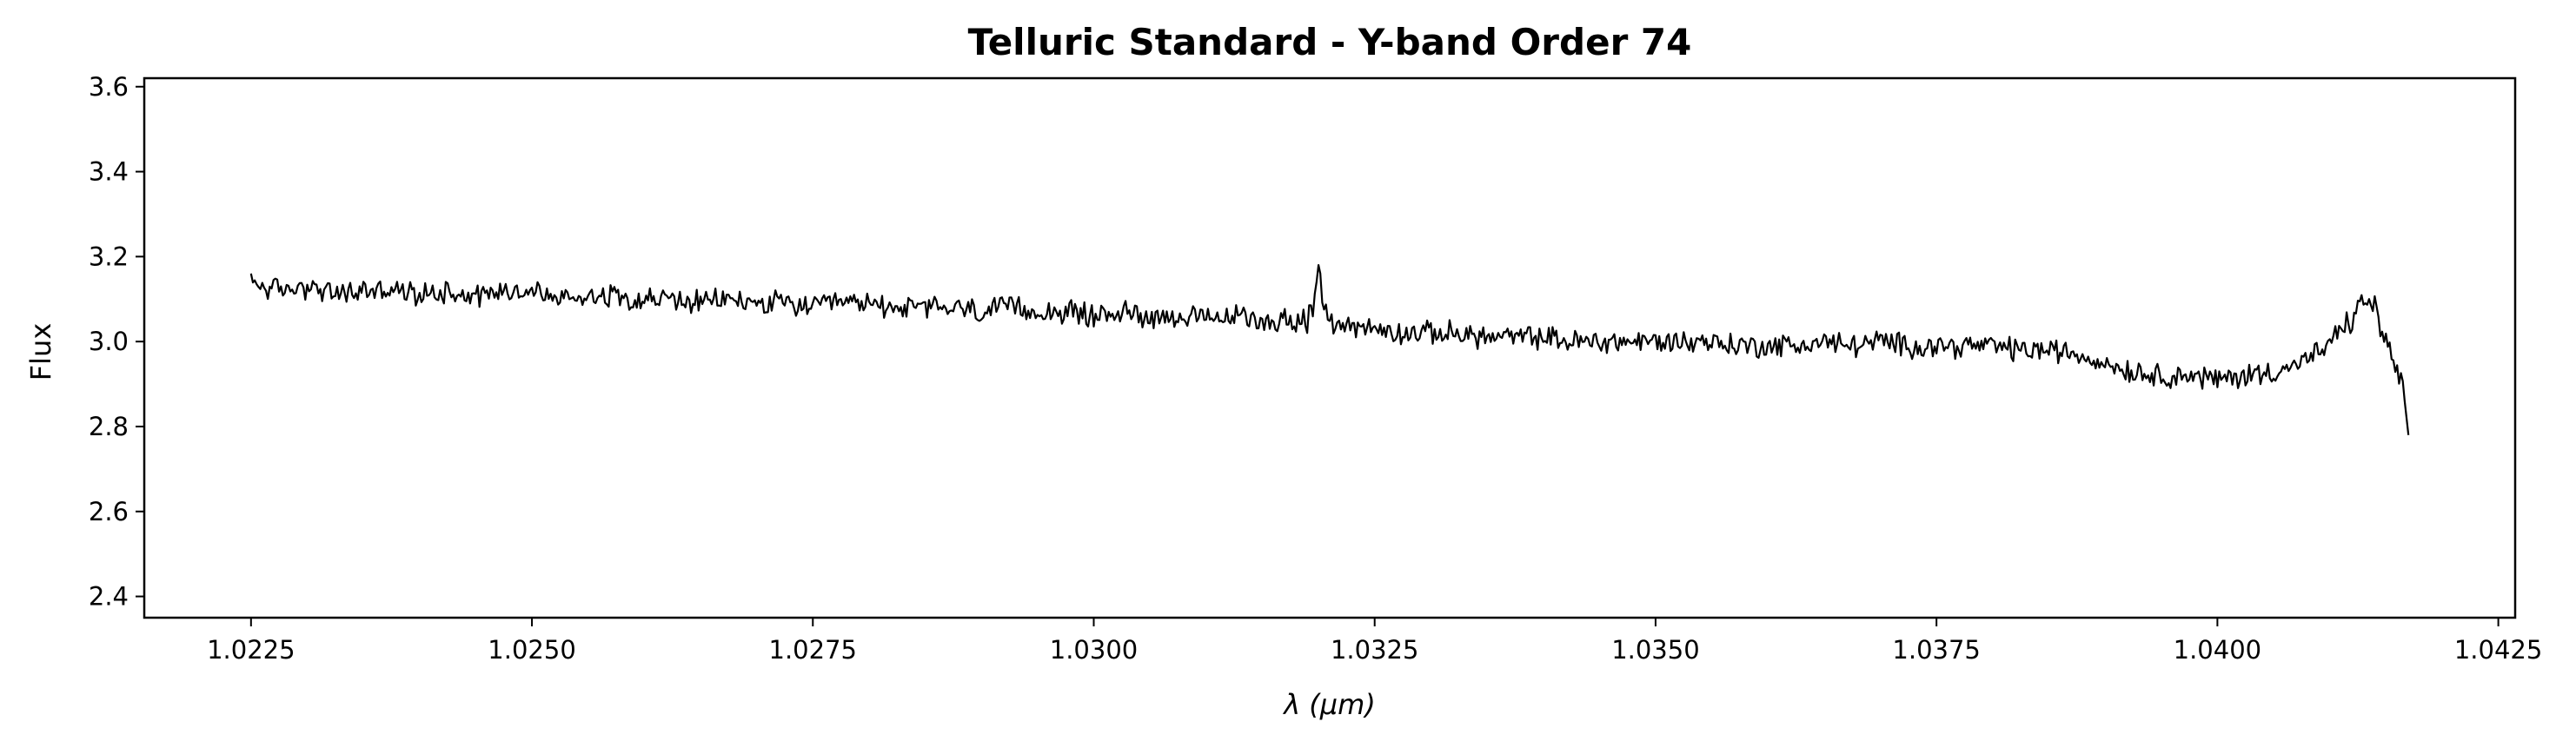 This screenshot has width=2576, height=748. Describe the element at coordinates (1330, 42) in the screenshot. I see `chart-title: Telluric Standard - Y-band Order 74` at that location.